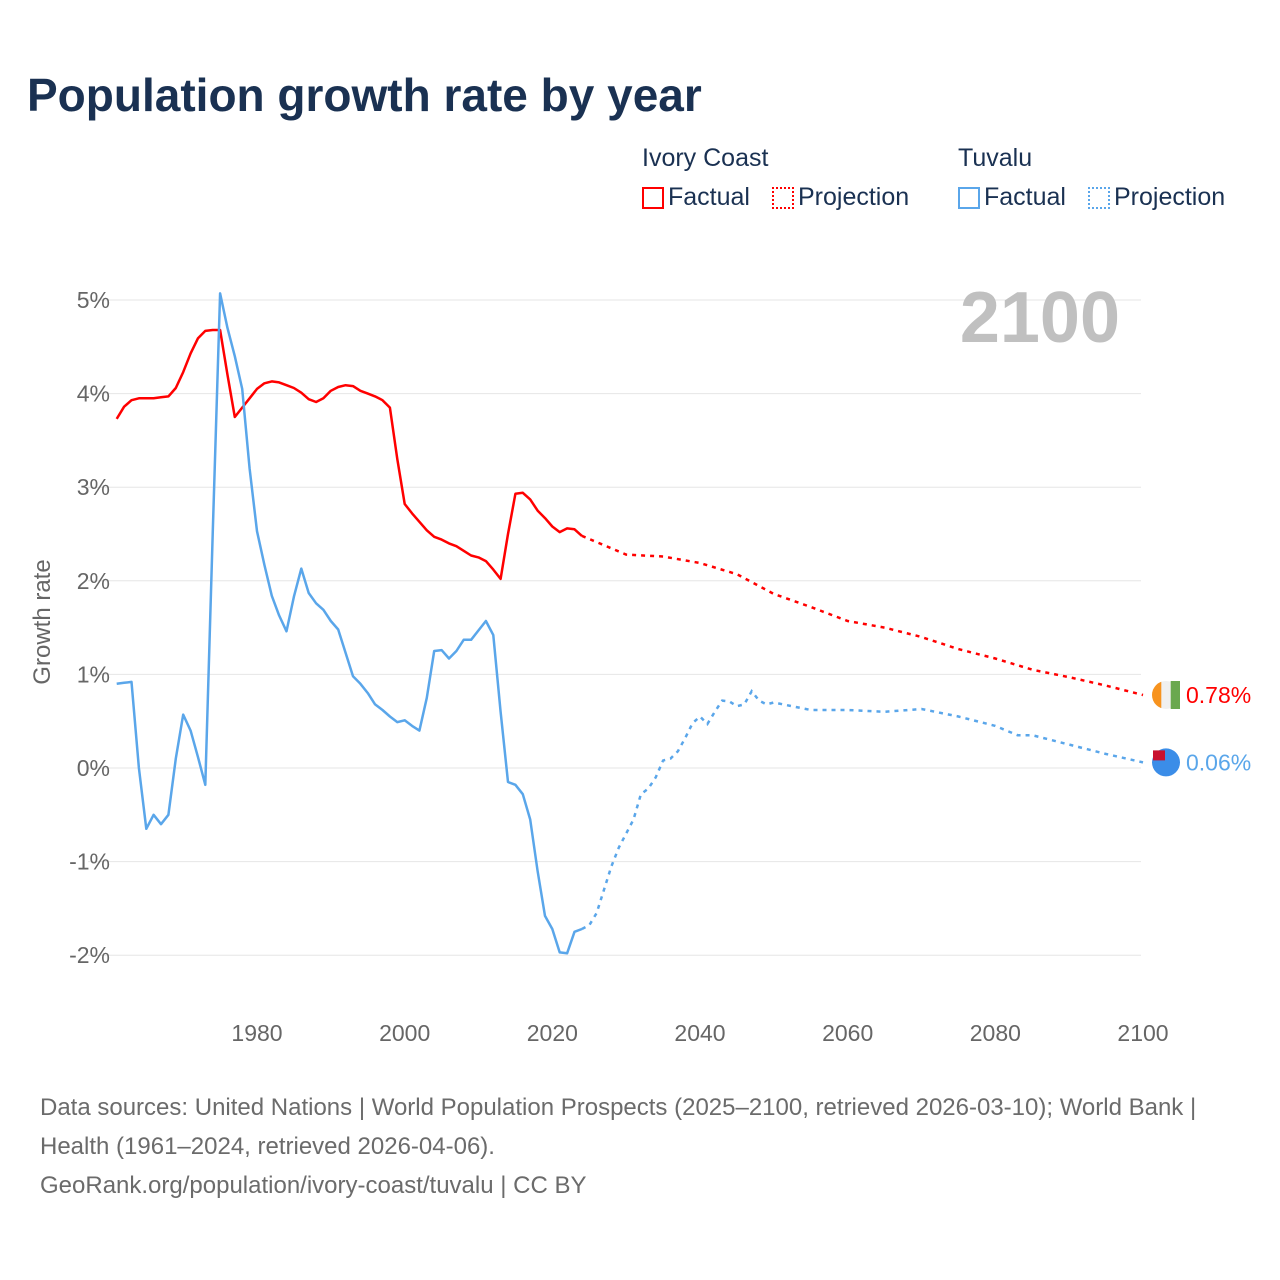  What do you see at coordinates (1099, 178) in the screenshot?
I see `legend-tuvalu: Tuvalu Factual Projection` at bounding box center [1099, 178].